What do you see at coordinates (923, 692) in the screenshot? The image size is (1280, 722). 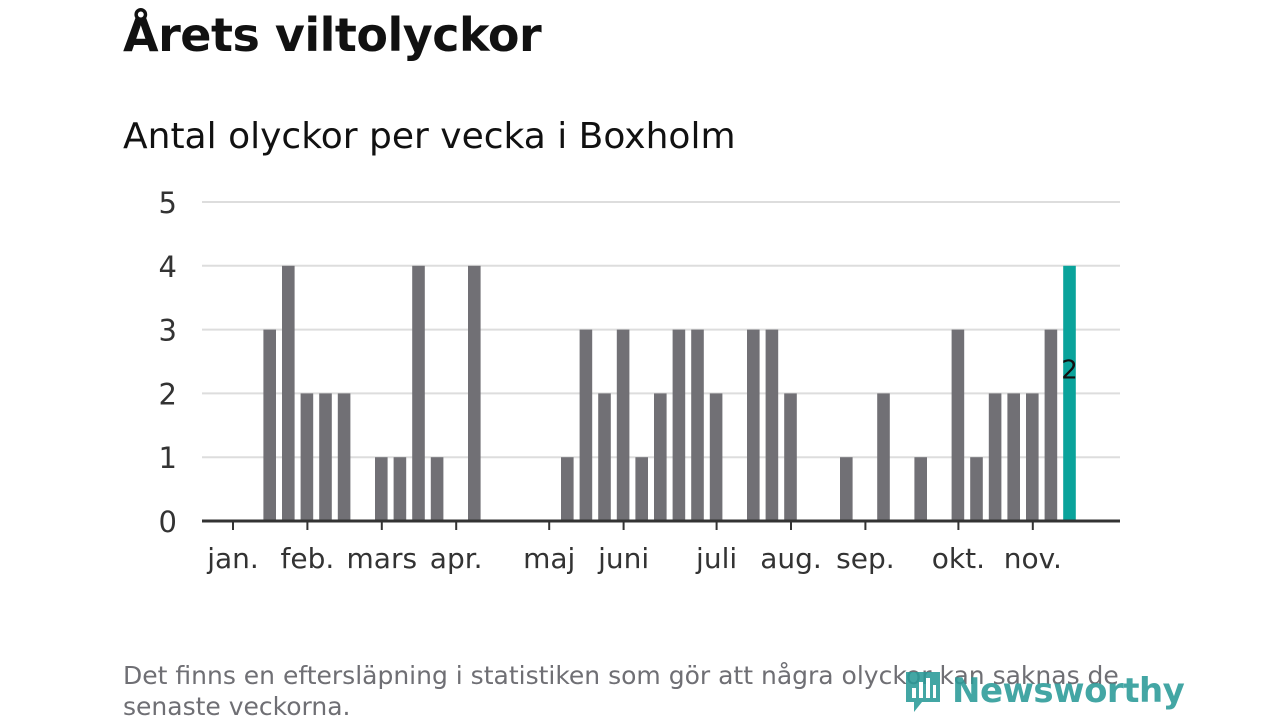 I see `newsworthy-bar-icon` at bounding box center [923, 692].